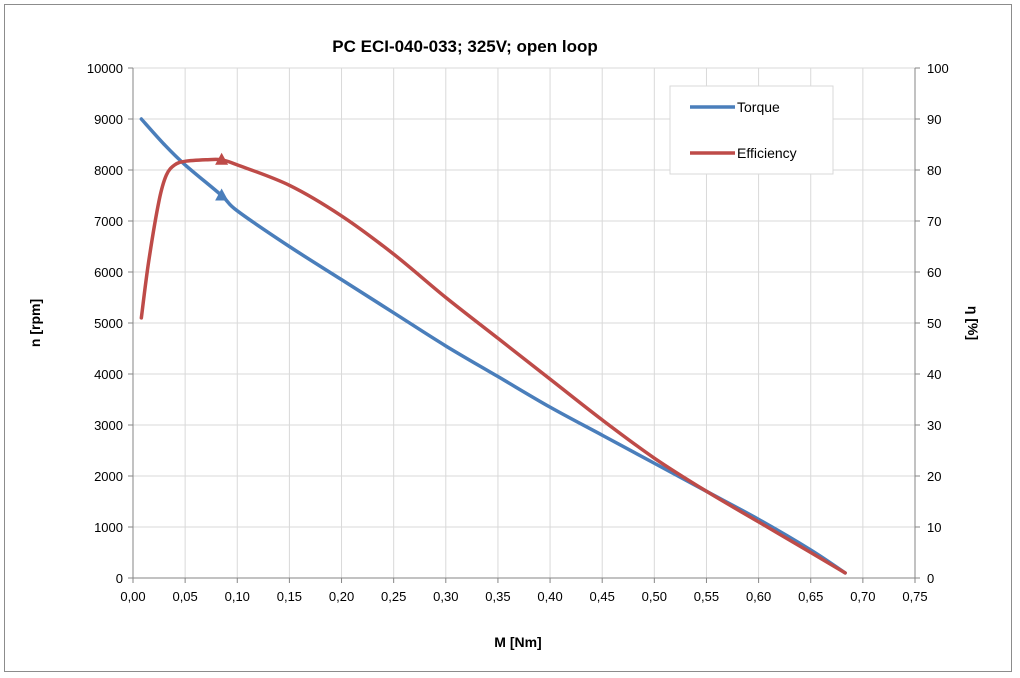 This screenshot has width=1020, height=678. Describe the element at coordinates (654, 596) in the screenshot. I see `x-tick-label: 0,50` at that location.